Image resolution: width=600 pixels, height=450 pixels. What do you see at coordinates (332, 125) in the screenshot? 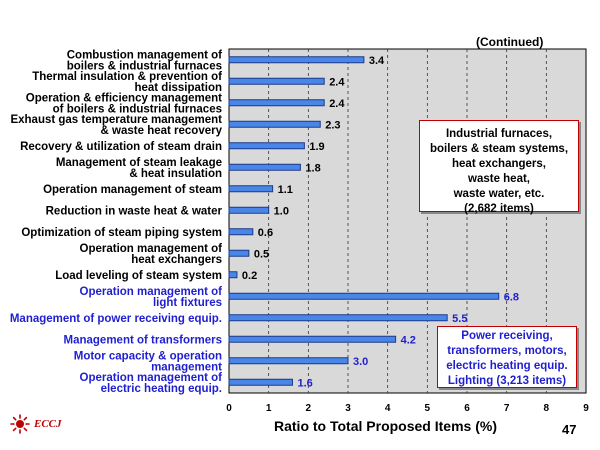
I see `data-label: 2.3` at bounding box center [332, 125].